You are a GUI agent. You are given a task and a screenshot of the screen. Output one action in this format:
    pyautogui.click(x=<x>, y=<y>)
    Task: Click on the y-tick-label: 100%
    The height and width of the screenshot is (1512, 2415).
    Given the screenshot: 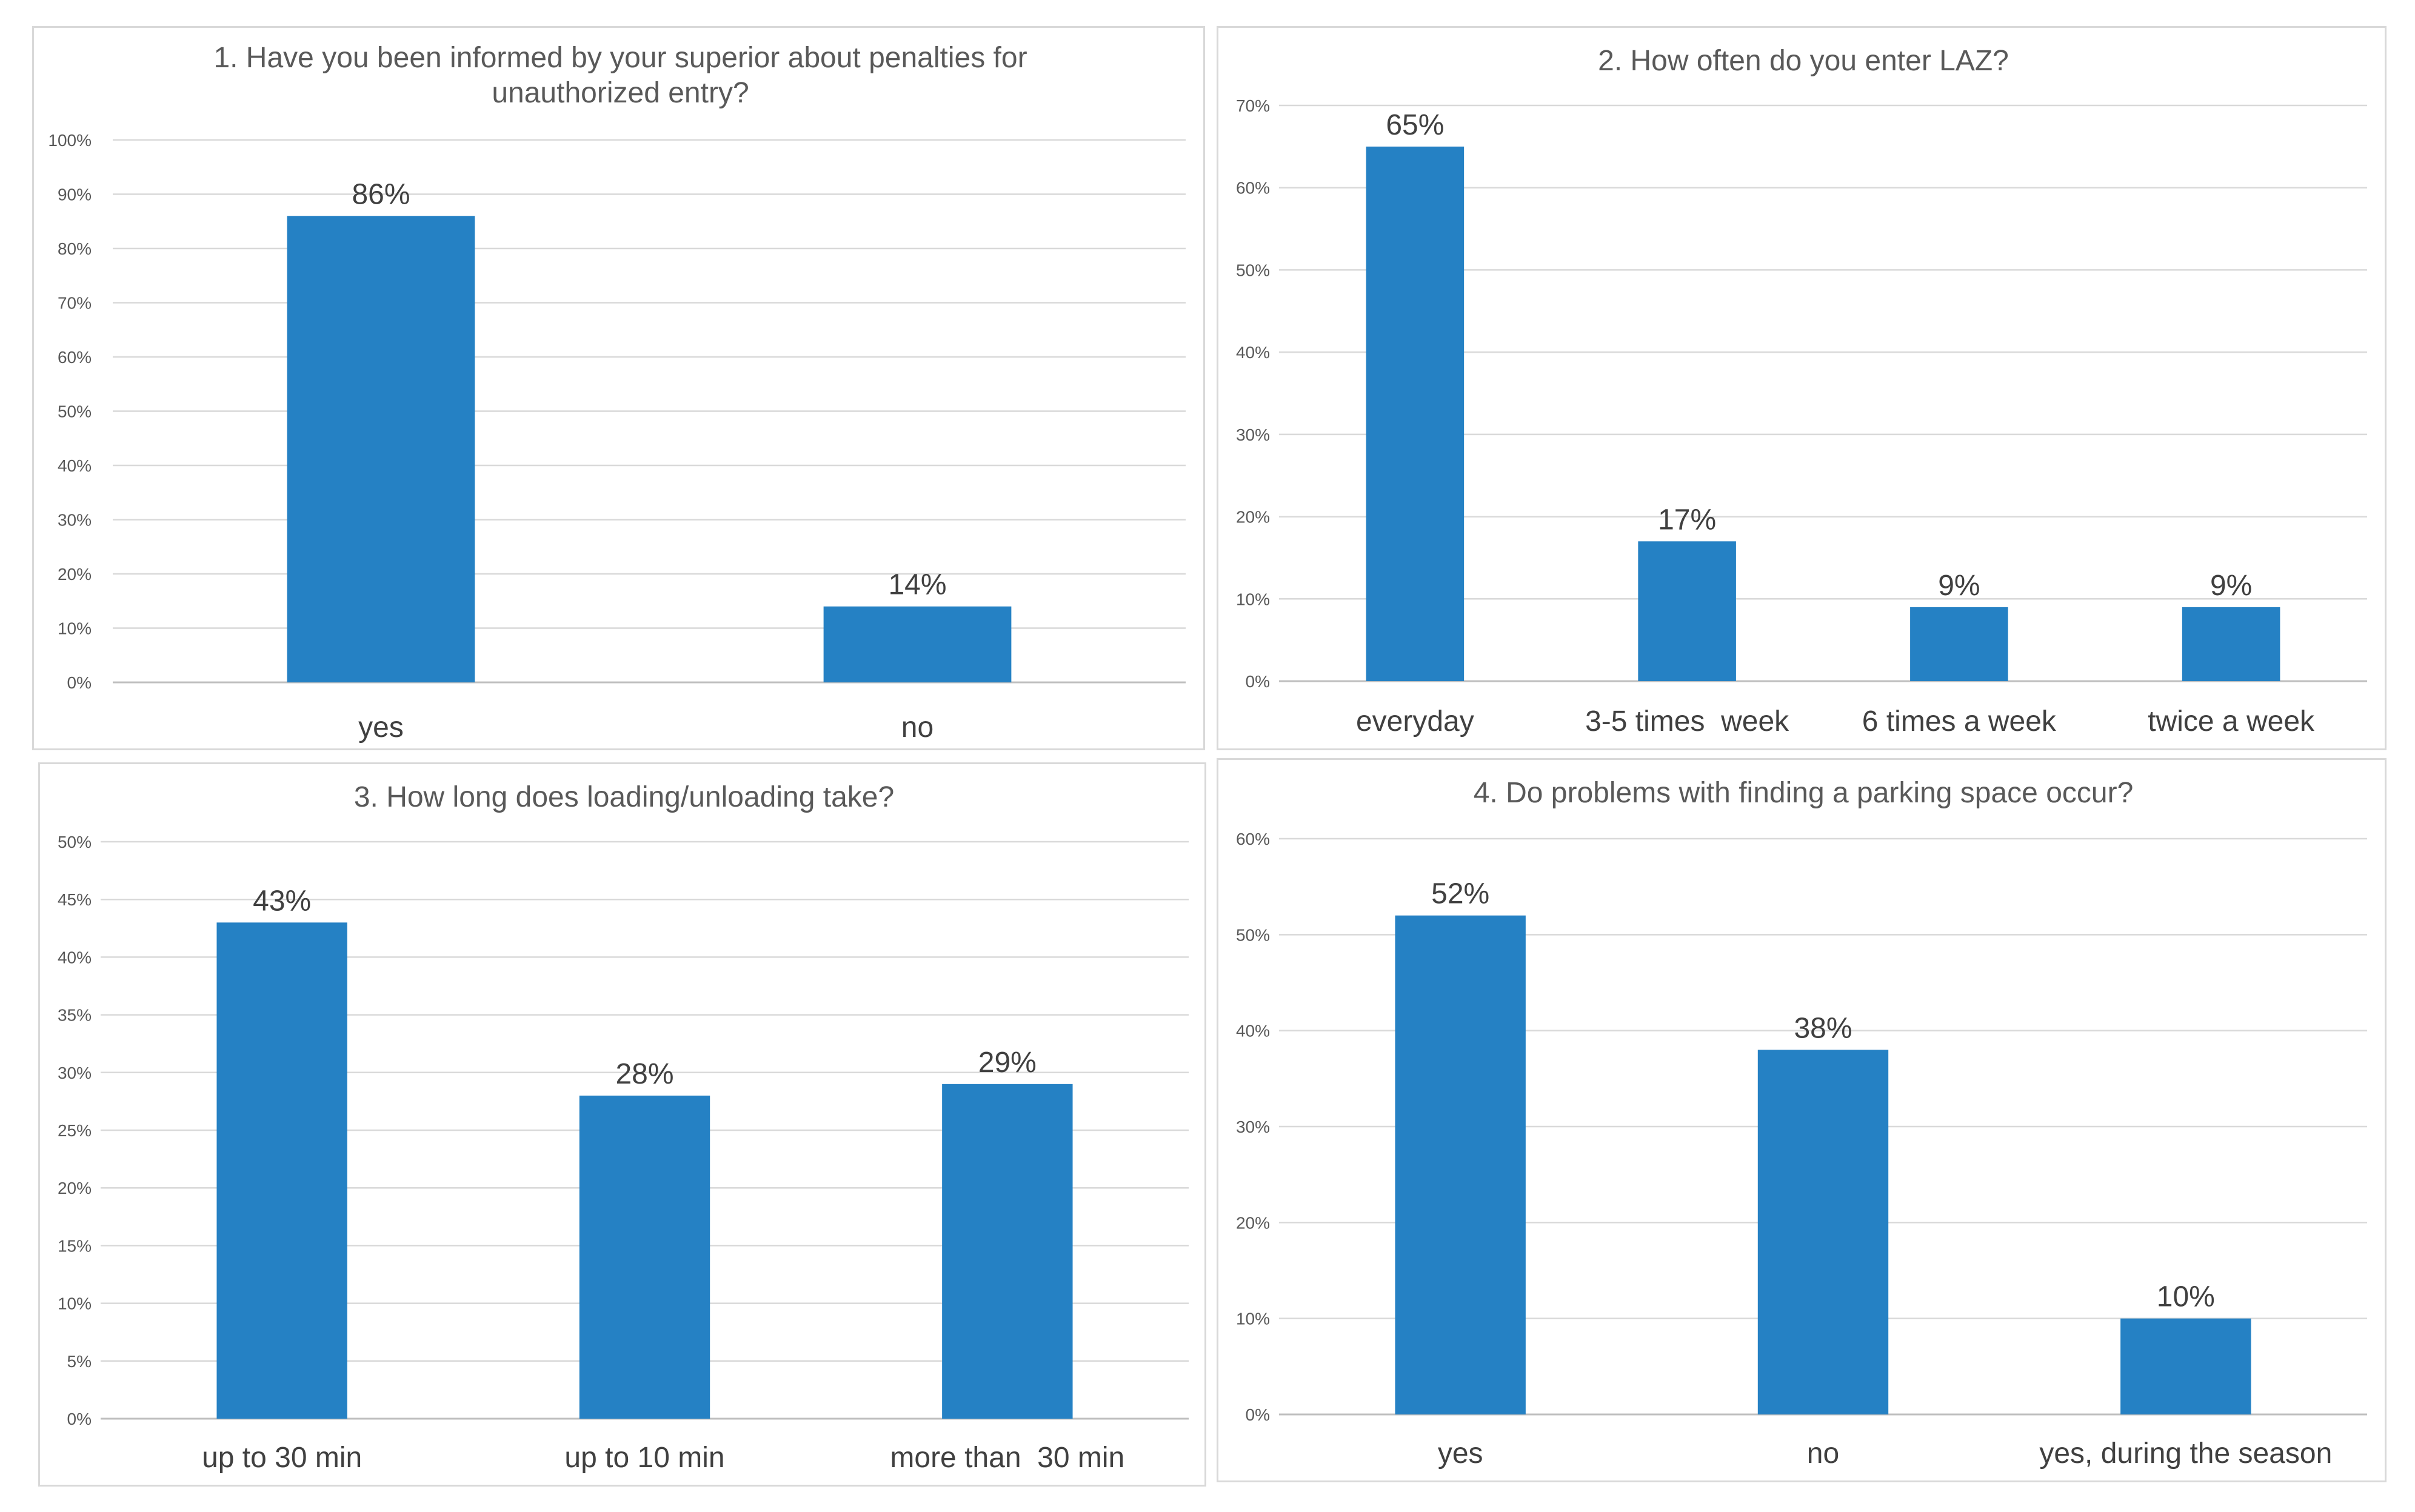 What is the action you would take?
    pyautogui.click(x=70, y=140)
    